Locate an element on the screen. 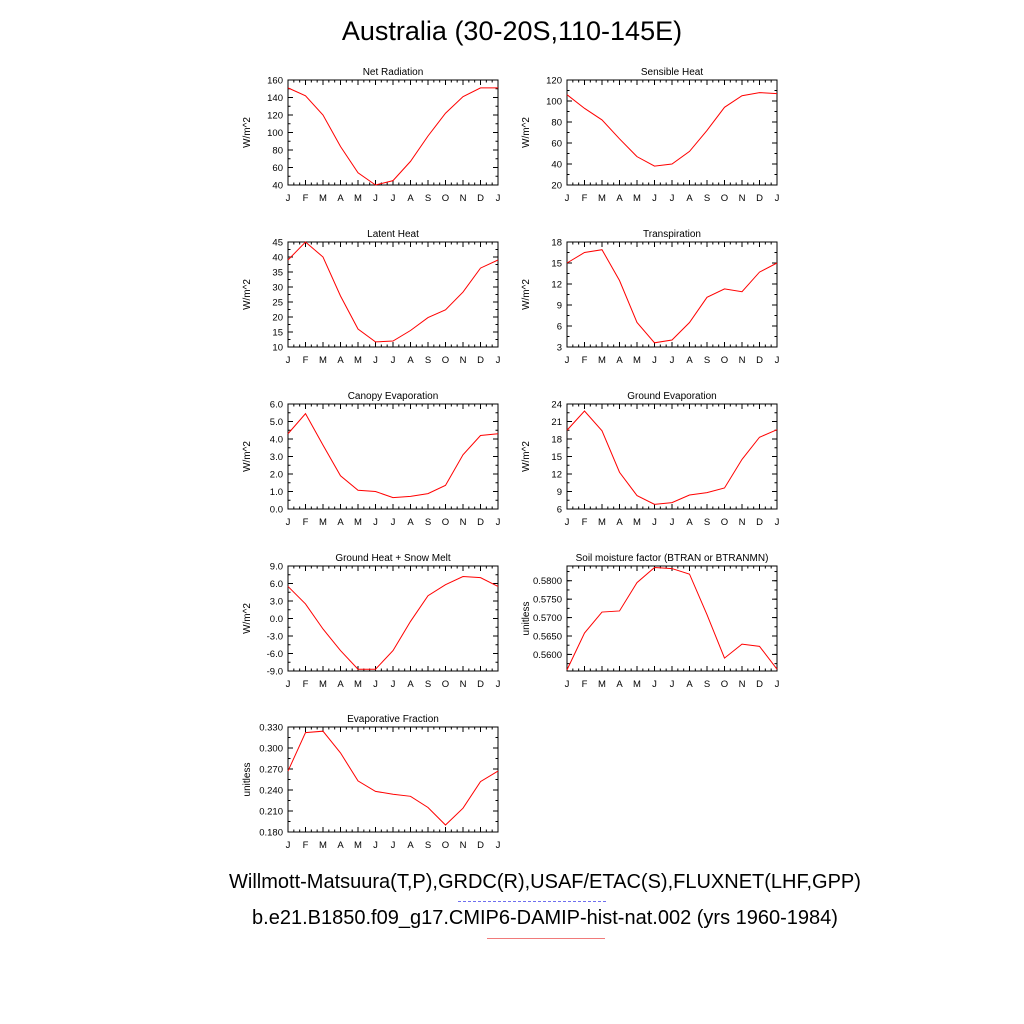  y-tick-label: 0.330 is located at coordinates (271, 728).